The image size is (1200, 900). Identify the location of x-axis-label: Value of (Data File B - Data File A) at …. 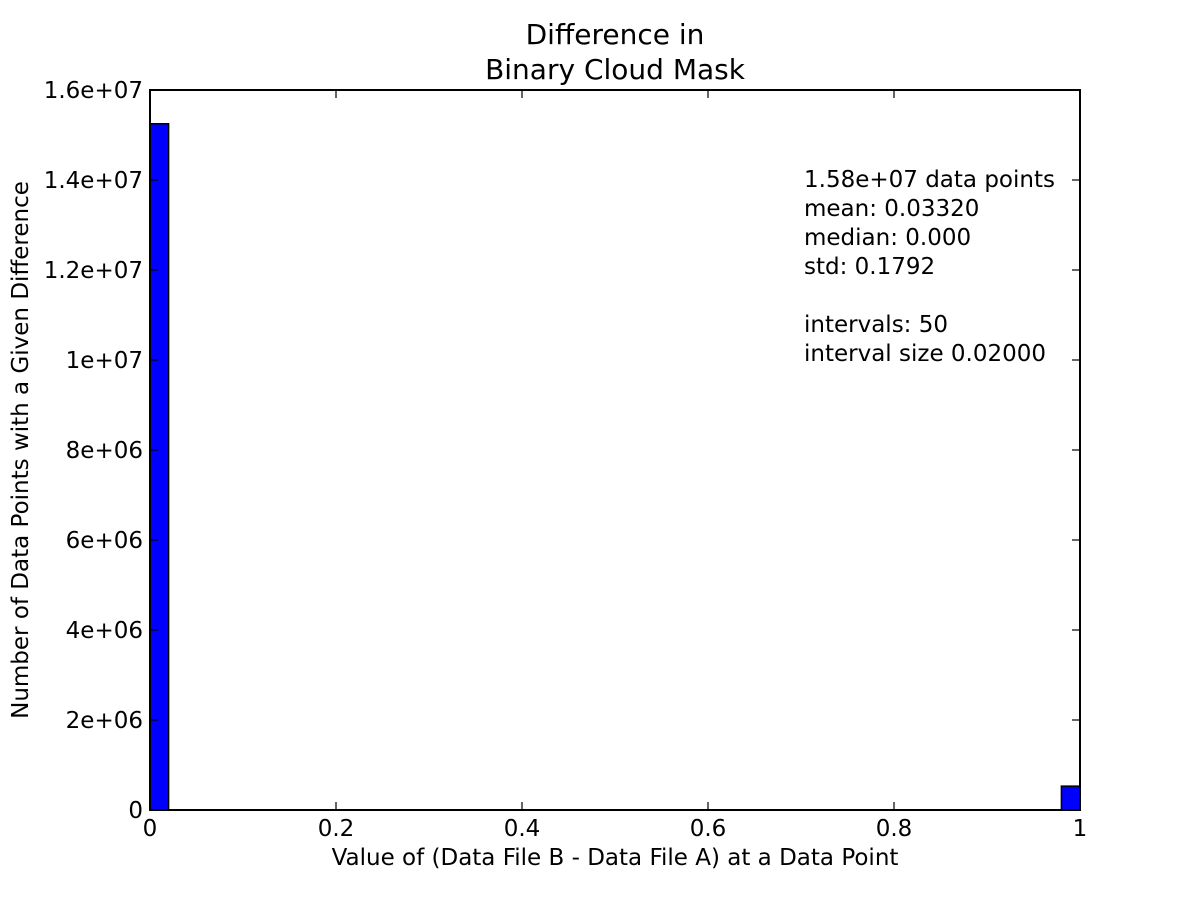
(615, 858).